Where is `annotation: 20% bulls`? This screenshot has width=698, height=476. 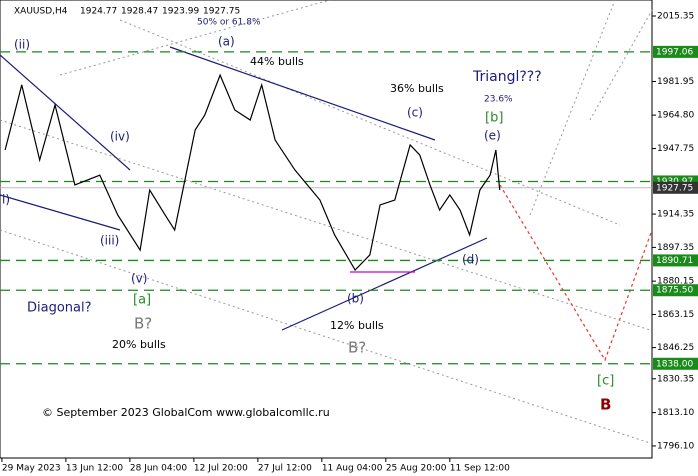 annotation: 20% bulls is located at coordinates (139, 344).